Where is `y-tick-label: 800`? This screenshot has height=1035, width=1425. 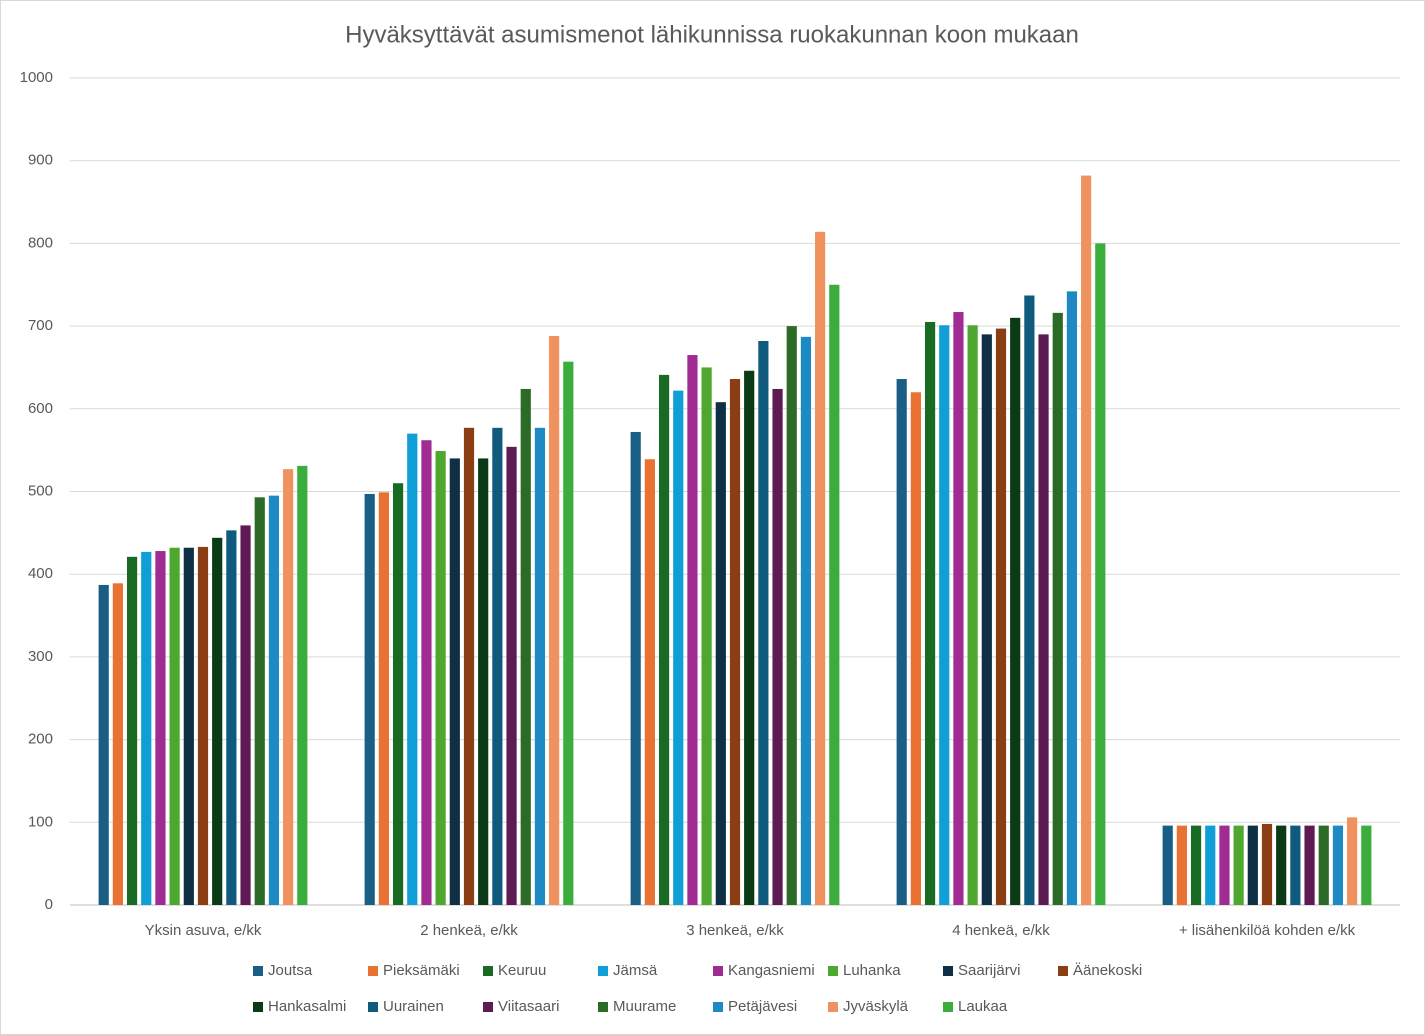
y-tick-label: 800 is located at coordinates (40, 242).